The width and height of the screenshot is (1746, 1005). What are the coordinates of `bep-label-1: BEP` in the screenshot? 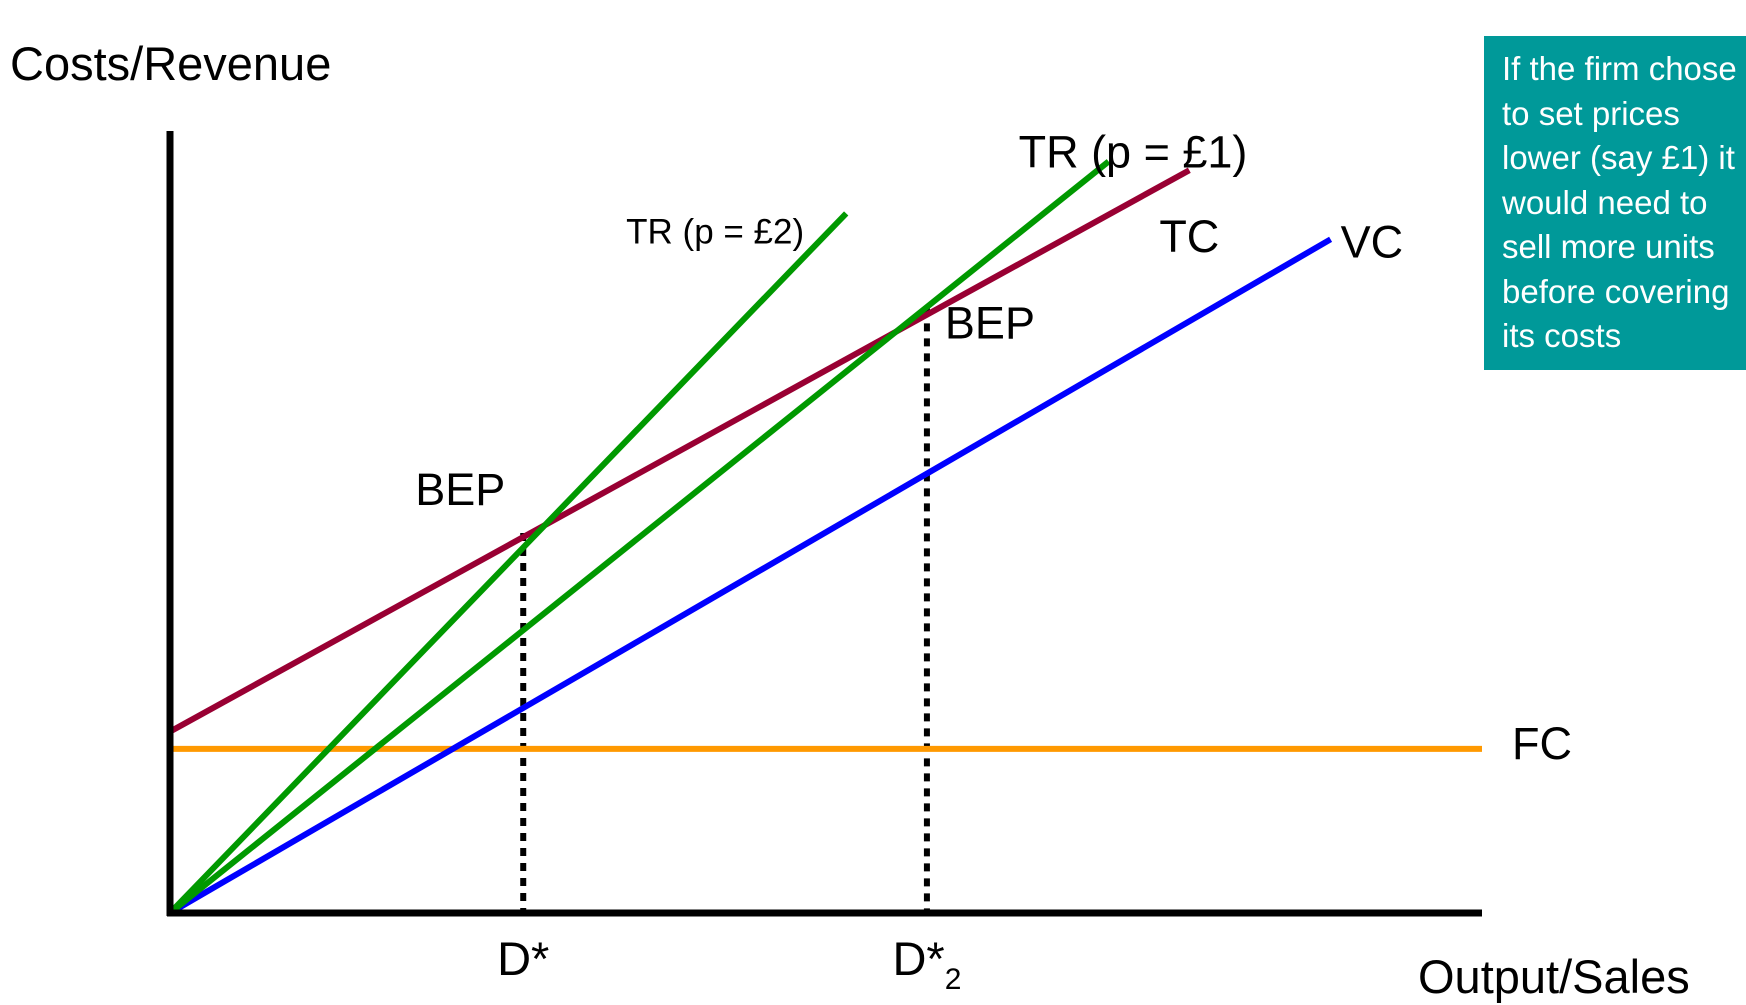 It's located at (460, 489).